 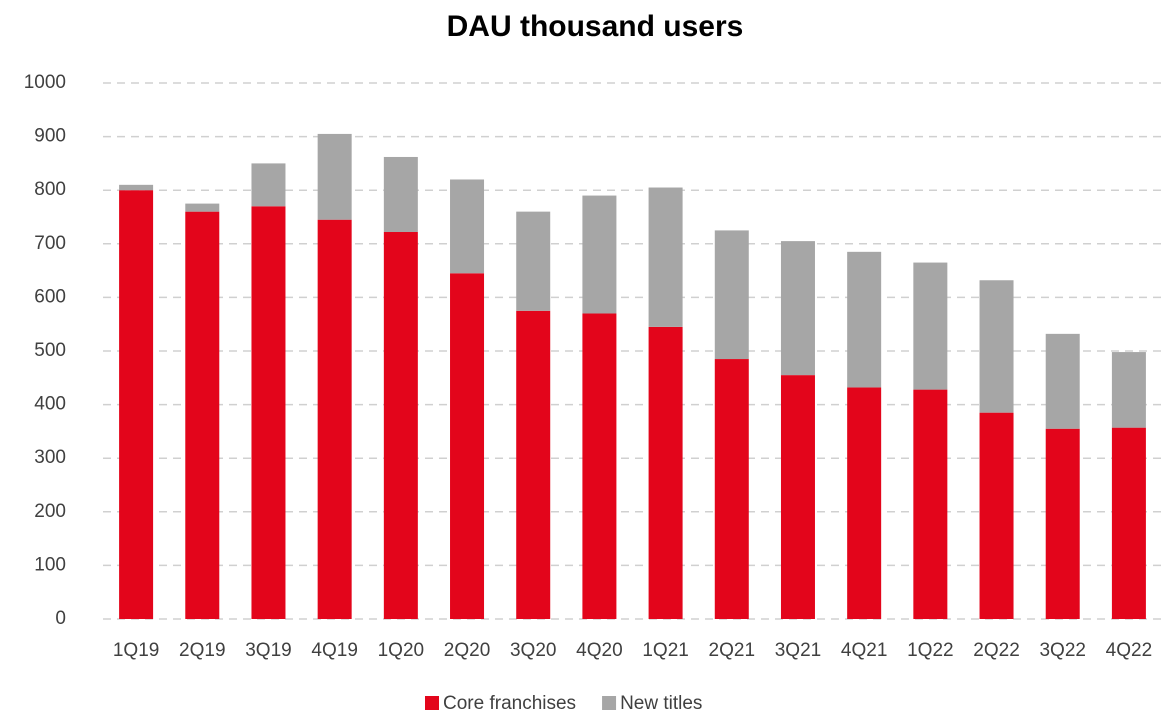 I want to click on y-tick-label: 100, so click(x=50, y=564).